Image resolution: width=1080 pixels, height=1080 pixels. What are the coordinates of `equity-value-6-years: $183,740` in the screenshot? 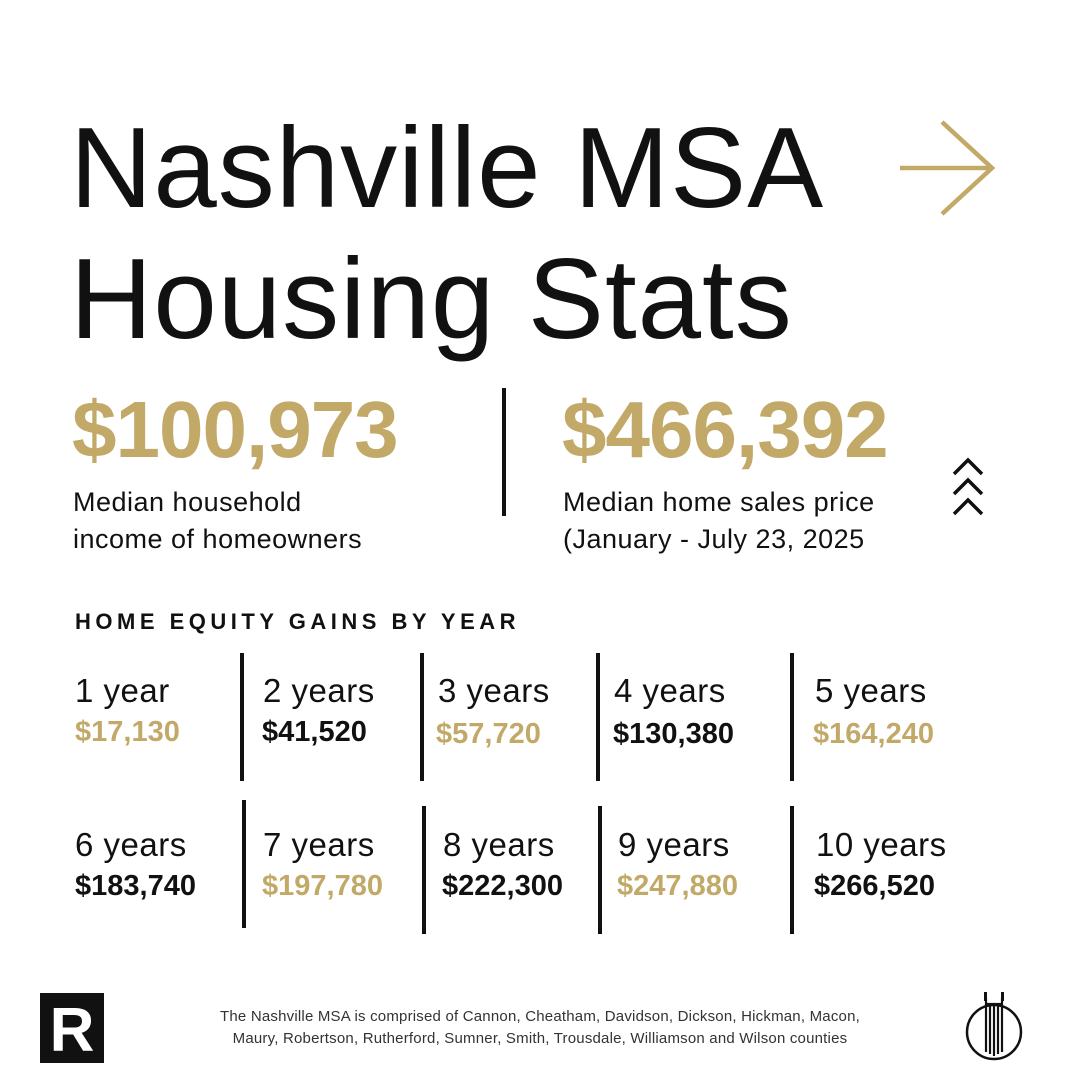 It's located at (135, 886).